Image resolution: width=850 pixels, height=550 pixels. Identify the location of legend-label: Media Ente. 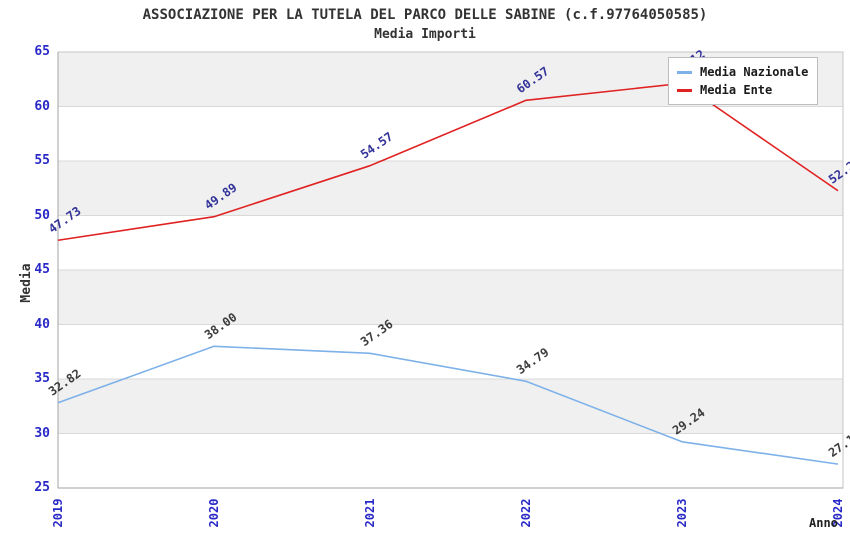
(736, 90).